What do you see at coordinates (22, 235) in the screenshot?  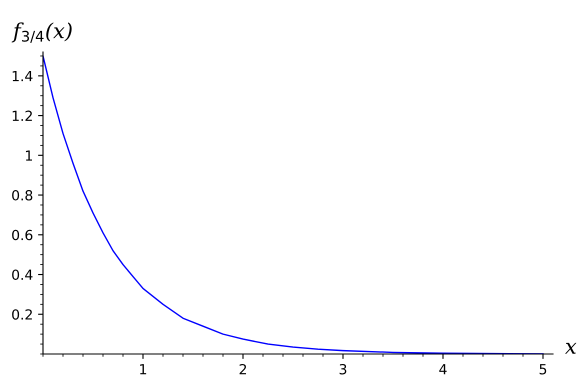 I see `y-tick-label: 0.6` at bounding box center [22, 235].